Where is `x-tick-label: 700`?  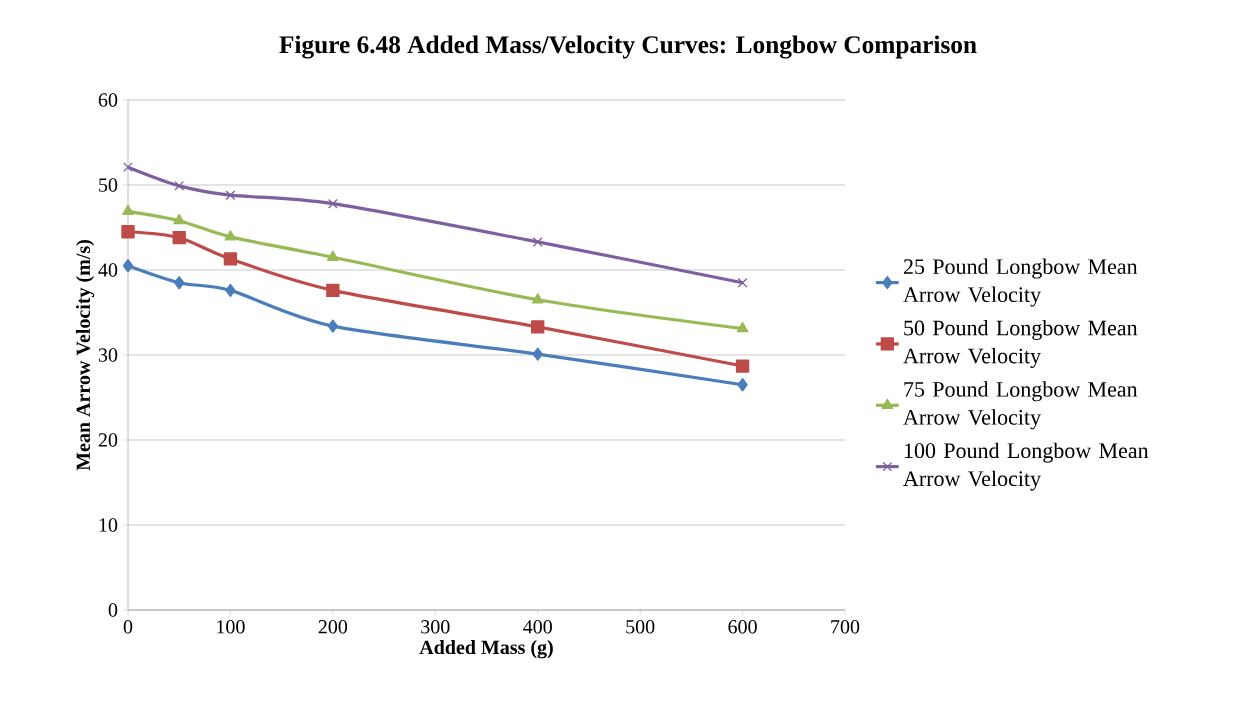
x-tick-label: 700 is located at coordinates (845, 627).